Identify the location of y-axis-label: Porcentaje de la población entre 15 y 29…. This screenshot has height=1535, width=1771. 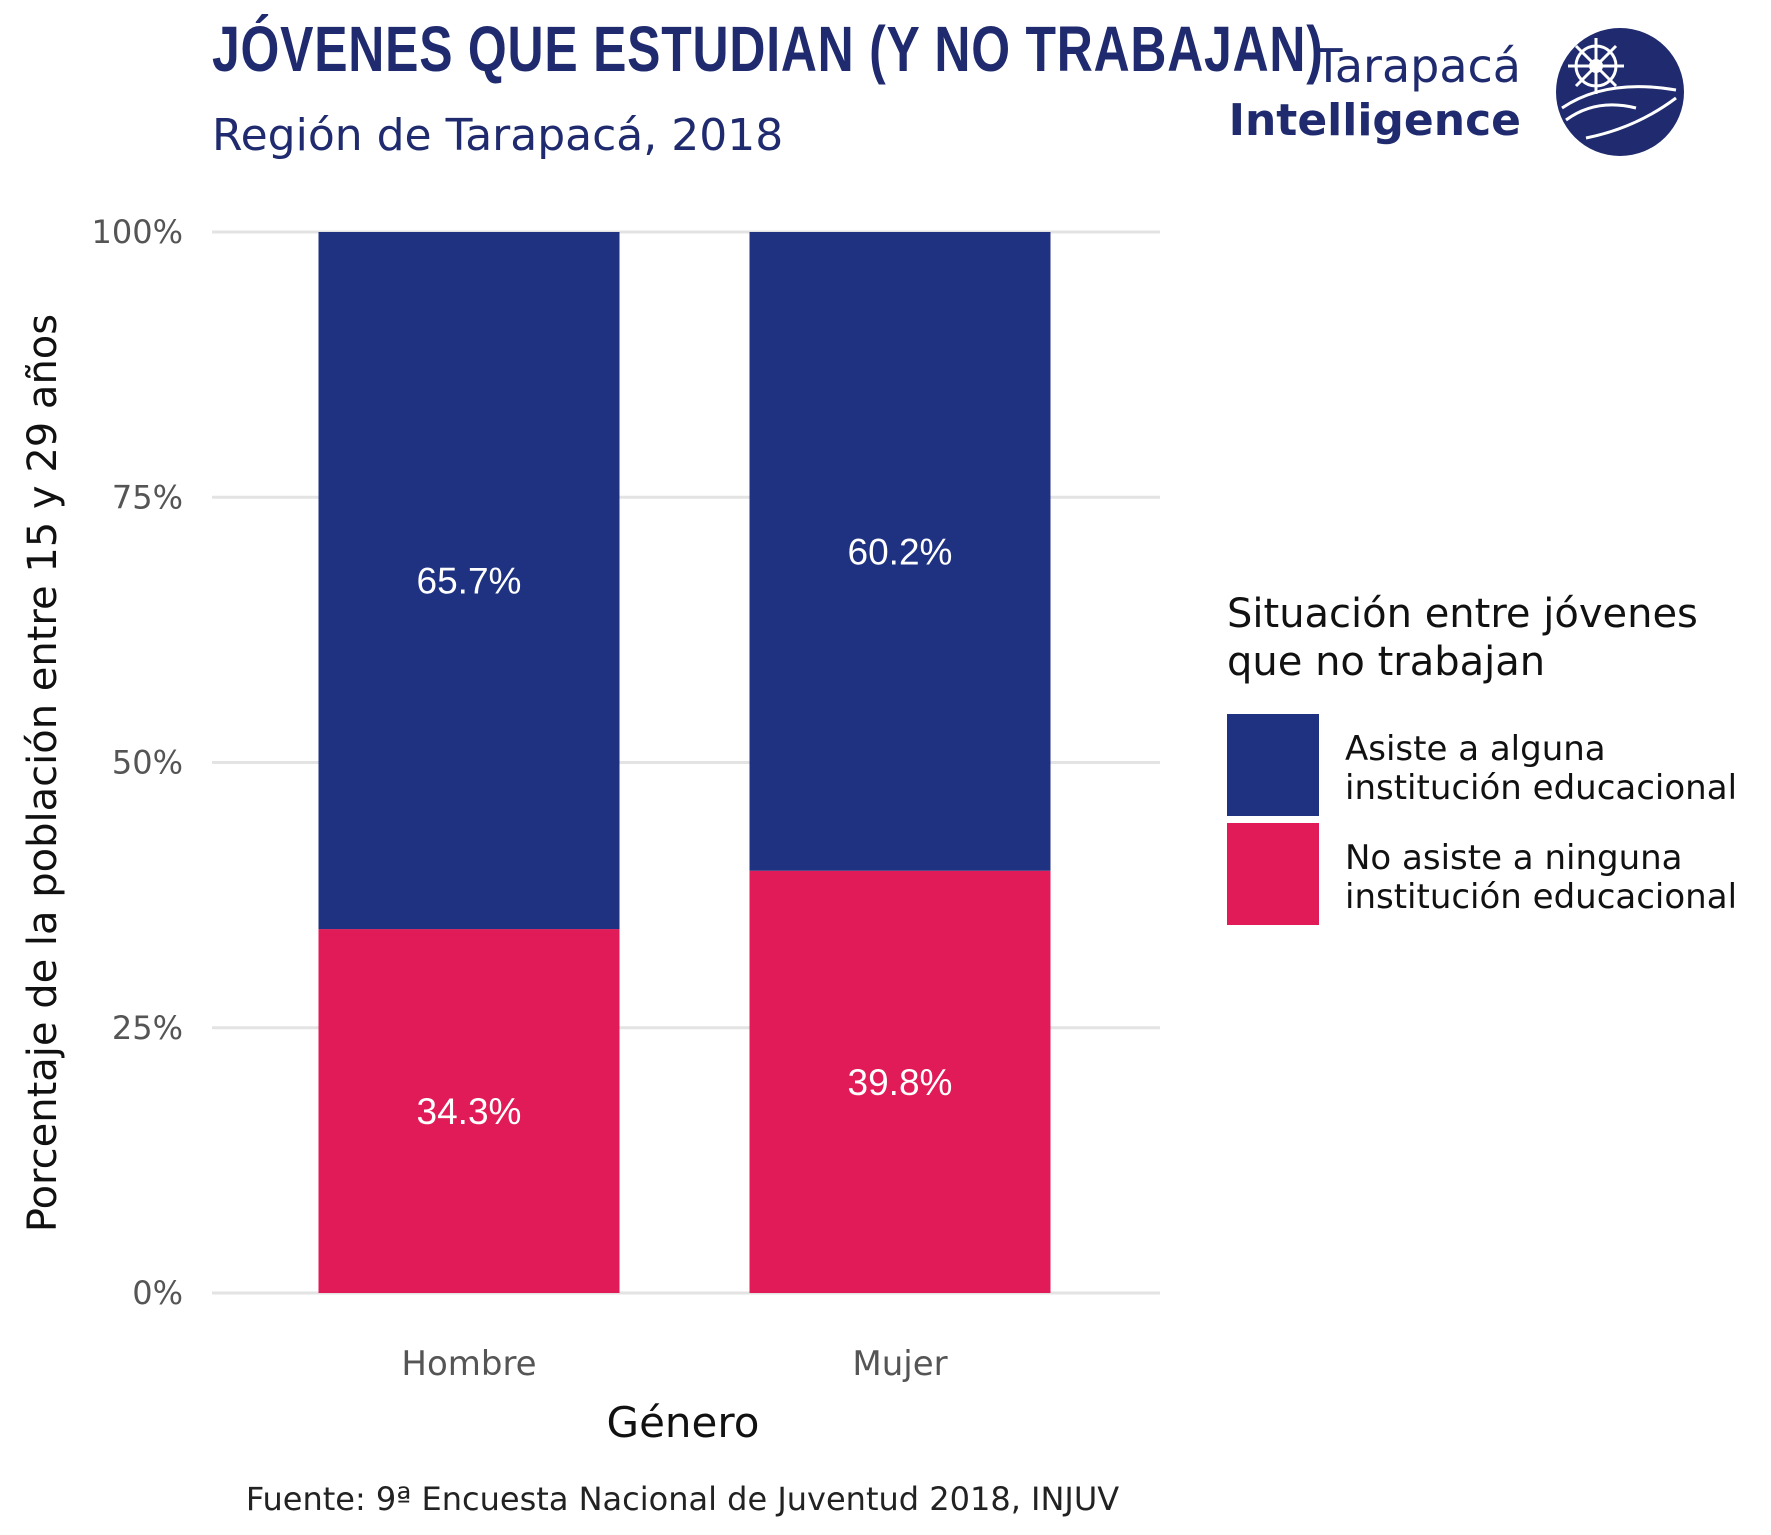
(43, 773).